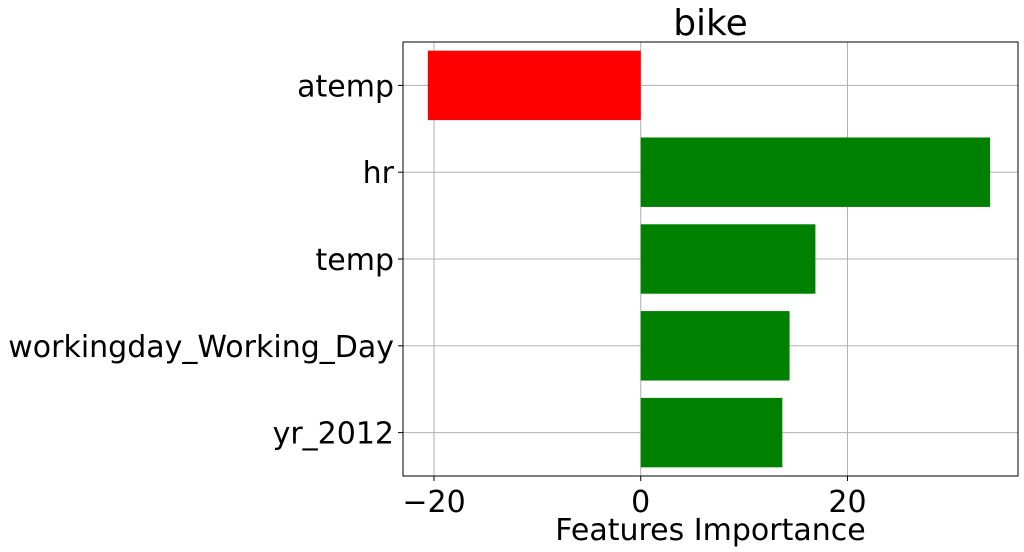 This screenshot has width=1024, height=552. I want to click on category-label: yr_2012, so click(333, 434).